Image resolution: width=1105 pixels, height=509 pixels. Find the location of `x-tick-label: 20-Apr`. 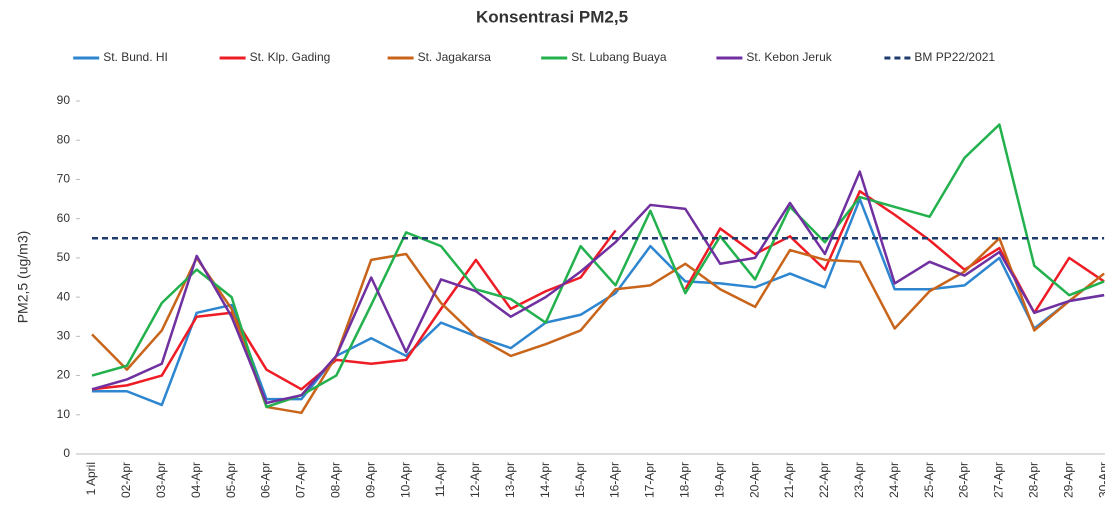

x-tick-label: 20-Apr is located at coordinates (754, 480).